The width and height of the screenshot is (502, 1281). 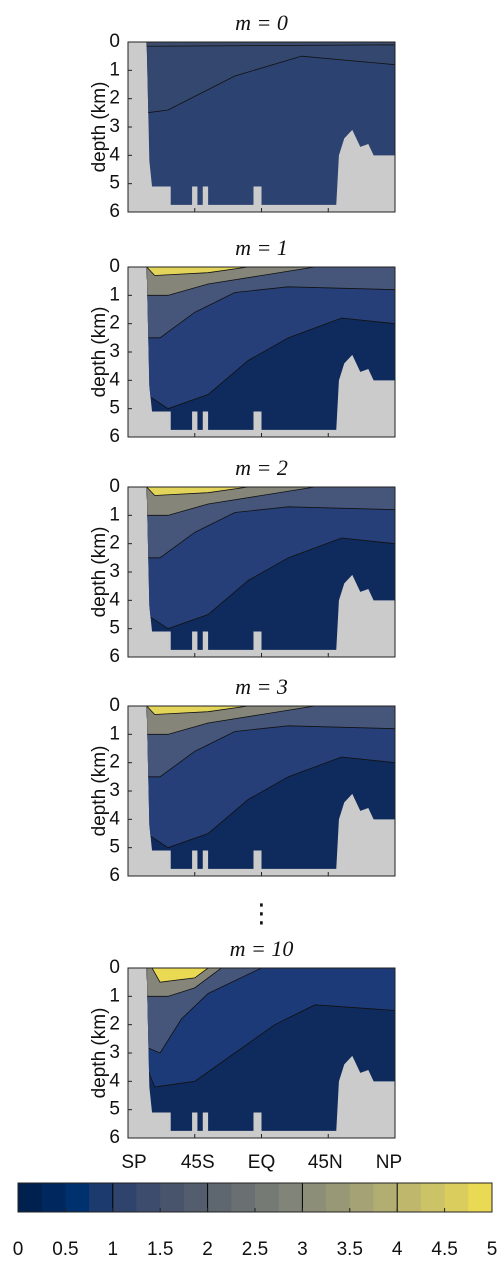 I want to click on panel: m = 3 0 1 2 3 4 5 6 depth (km), so click(x=242, y=780).